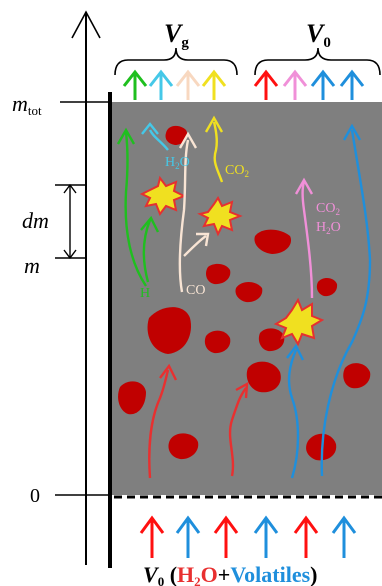 Image resolution: width=382 pixels, height=586 pixels. What do you see at coordinates (138, 207) in the screenshot?
I see `h2-flows` at bounding box center [138, 207].